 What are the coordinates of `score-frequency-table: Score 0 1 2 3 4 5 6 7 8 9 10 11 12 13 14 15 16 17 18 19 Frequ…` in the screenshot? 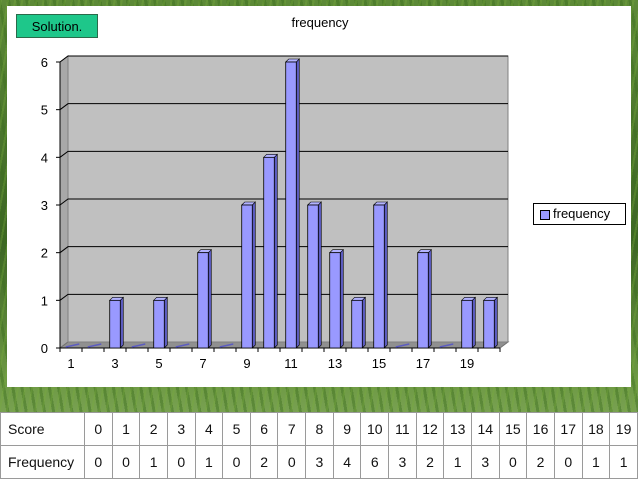 It's located at (319, 445).